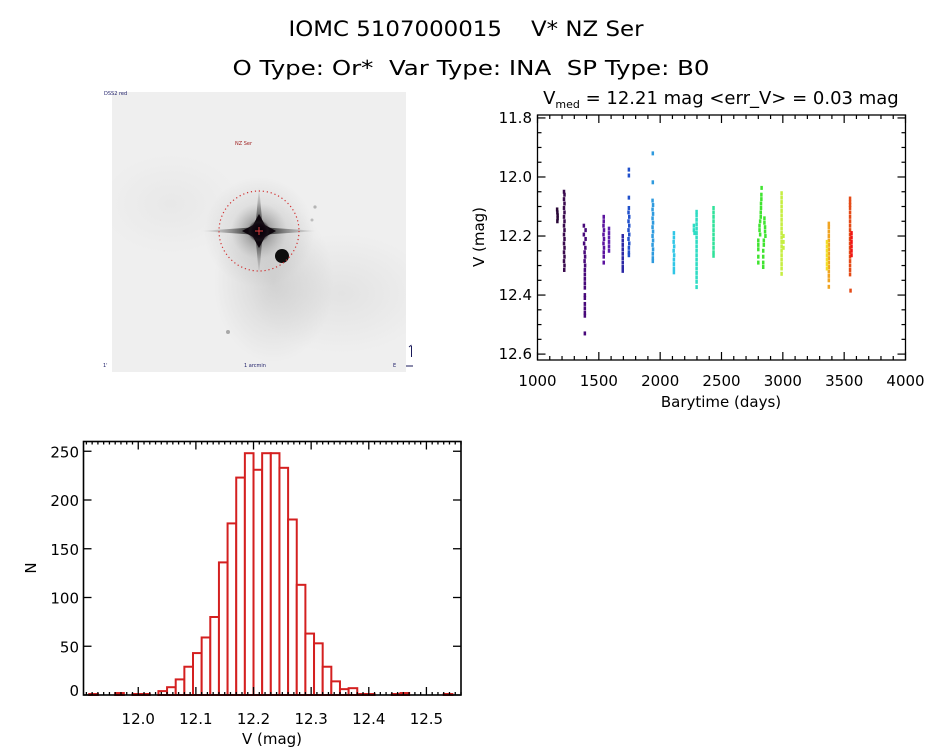 The image size is (944, 747). Describe the element at coordinates (549, 98) in the screenshot. I see `light-curve-title-main: V` at that location.